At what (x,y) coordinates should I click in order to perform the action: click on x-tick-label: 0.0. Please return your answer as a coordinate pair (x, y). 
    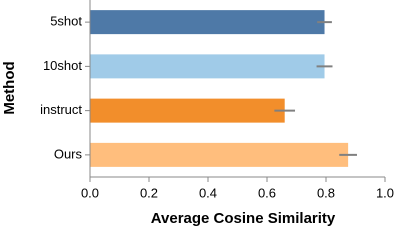
    Looking at the image, I should click on (90, 192).